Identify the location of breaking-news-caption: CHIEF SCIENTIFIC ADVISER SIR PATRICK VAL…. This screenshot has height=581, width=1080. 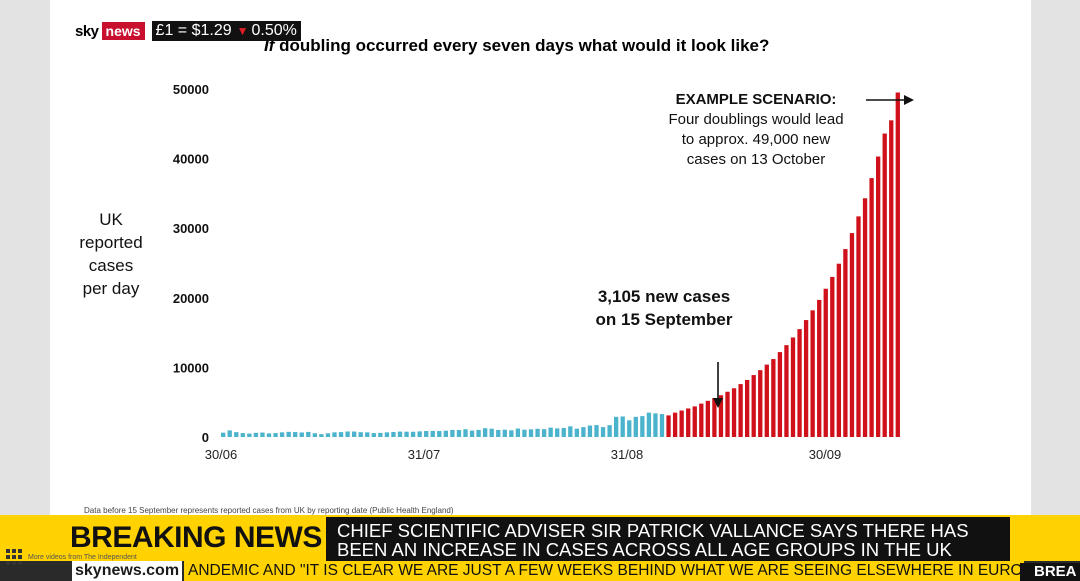
(668, 539).